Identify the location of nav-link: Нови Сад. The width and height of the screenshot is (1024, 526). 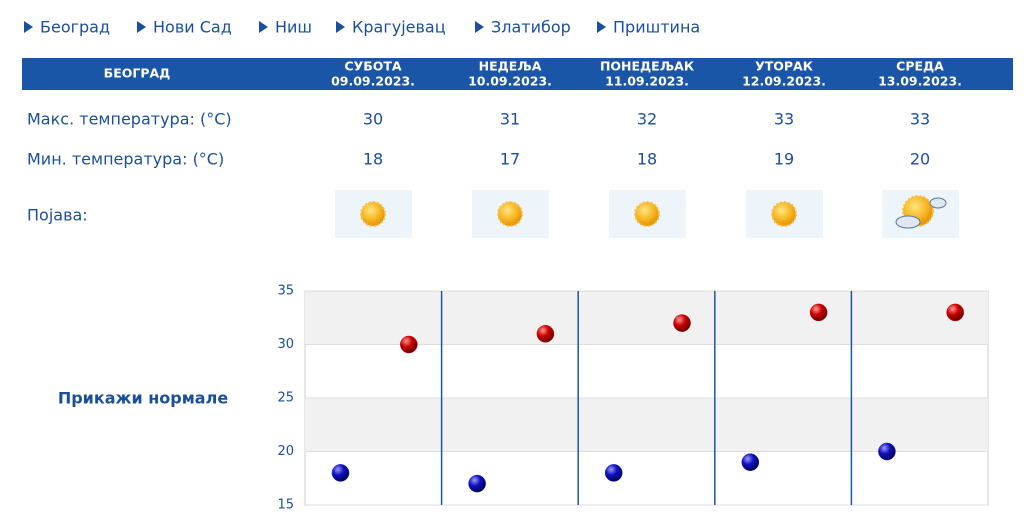
(192, 27).